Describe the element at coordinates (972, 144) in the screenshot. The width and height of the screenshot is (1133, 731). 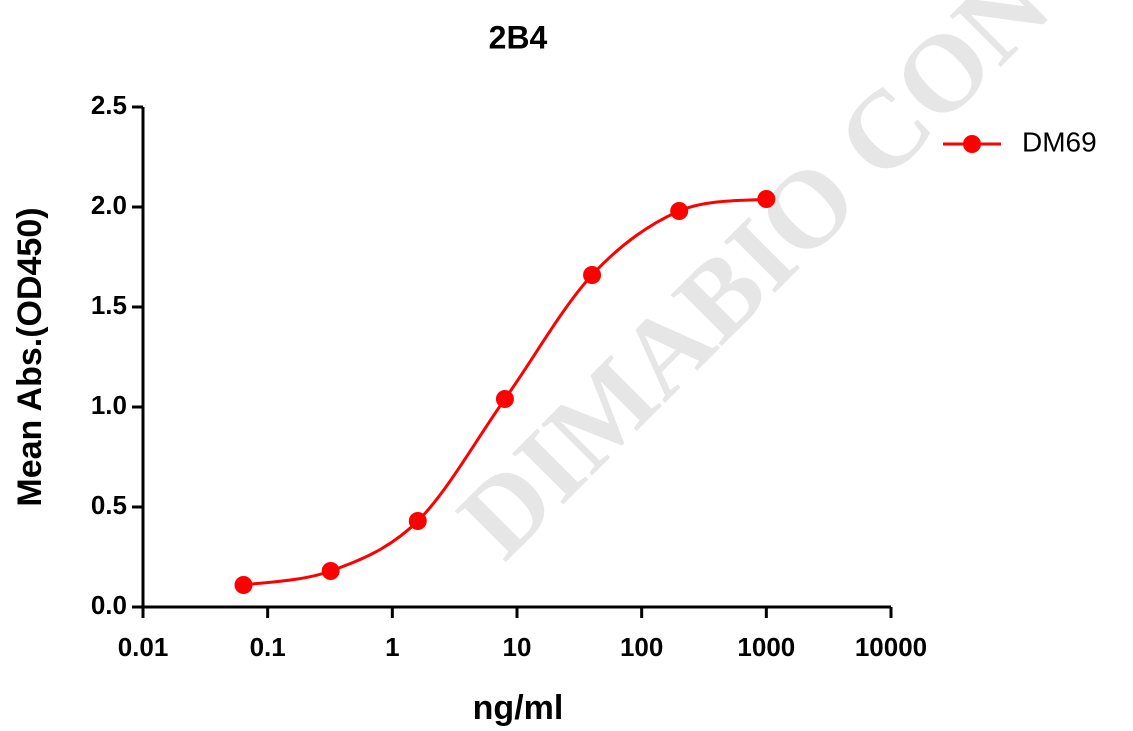
I see `legend-marker` at that location.